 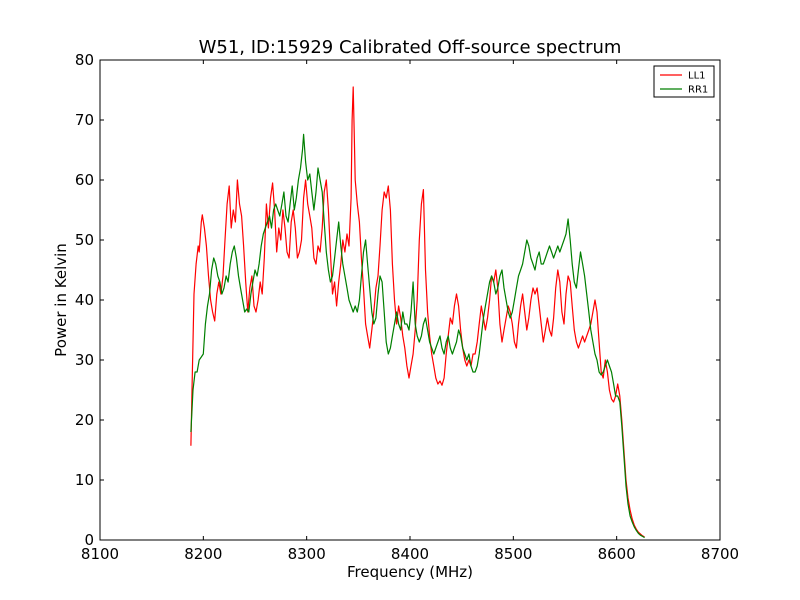 I want to click on y-tick-label: 70, so click(x=84, y=120).